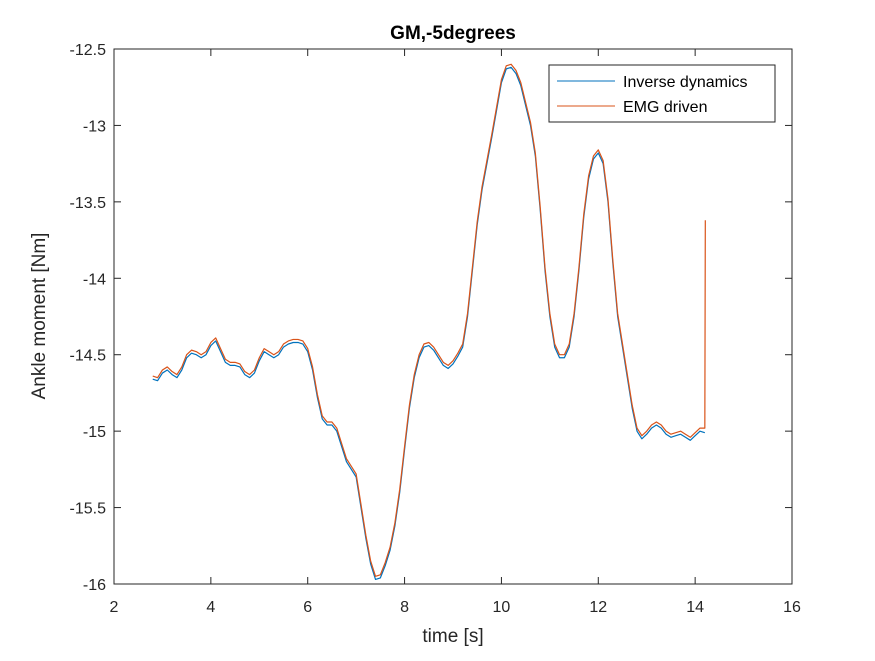  What do you see at coordinates (210, 607) in the screenshot?
I see `x-tick-label: 4` at bounding box center [210, 607].